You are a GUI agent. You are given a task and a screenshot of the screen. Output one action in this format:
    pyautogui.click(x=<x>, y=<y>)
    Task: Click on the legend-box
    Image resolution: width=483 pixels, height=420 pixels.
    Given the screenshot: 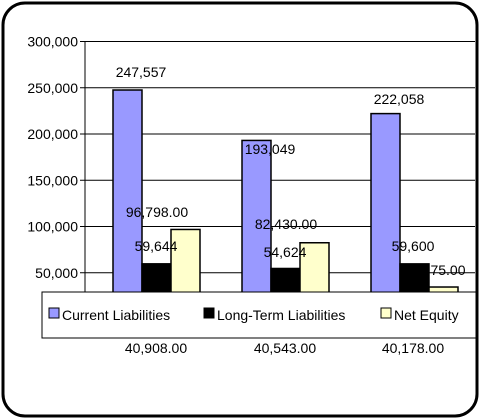 What is the action you would take?
    pyautogui.click(x=259, y=315)
    